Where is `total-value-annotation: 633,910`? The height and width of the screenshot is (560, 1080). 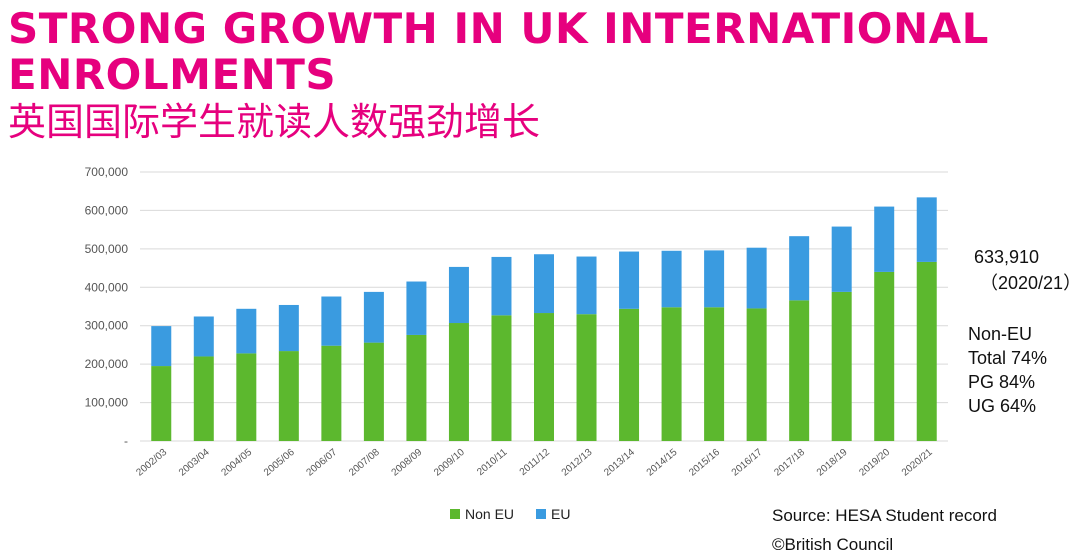
total-value-annotation: 633,910 is located at coordinates (1007, 257).